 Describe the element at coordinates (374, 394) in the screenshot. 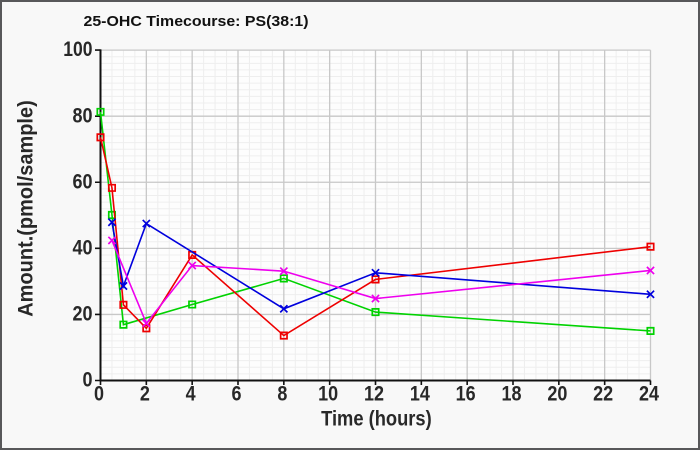

I see `svg-text: 12` at that location.